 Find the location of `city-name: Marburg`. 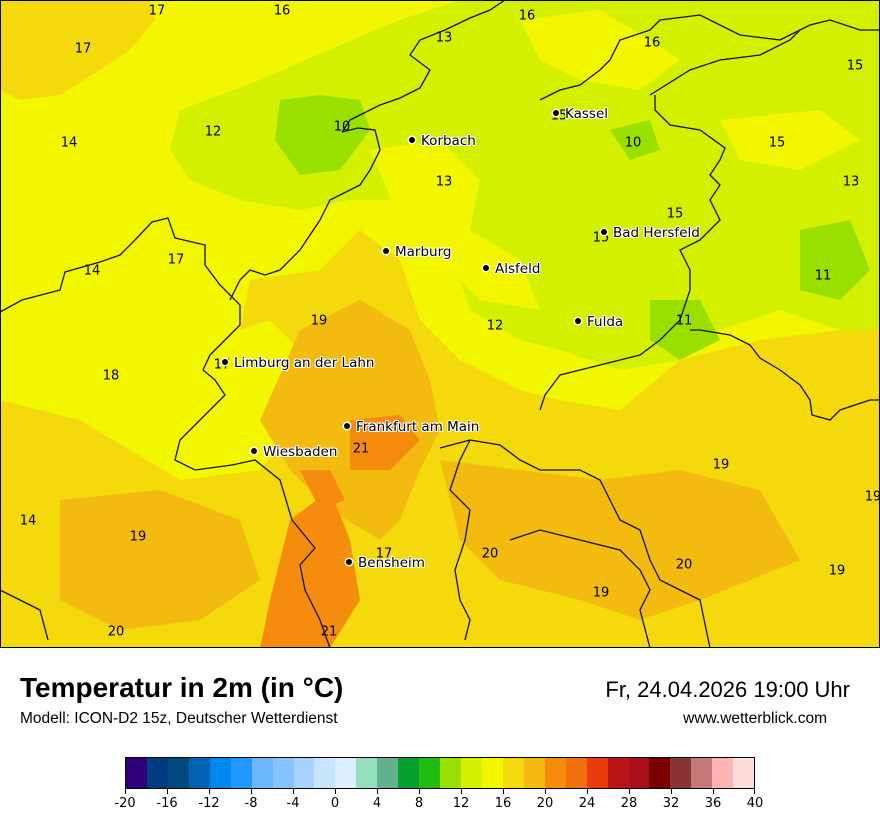

city-name: Marburg is located at coordinates (423, 252).